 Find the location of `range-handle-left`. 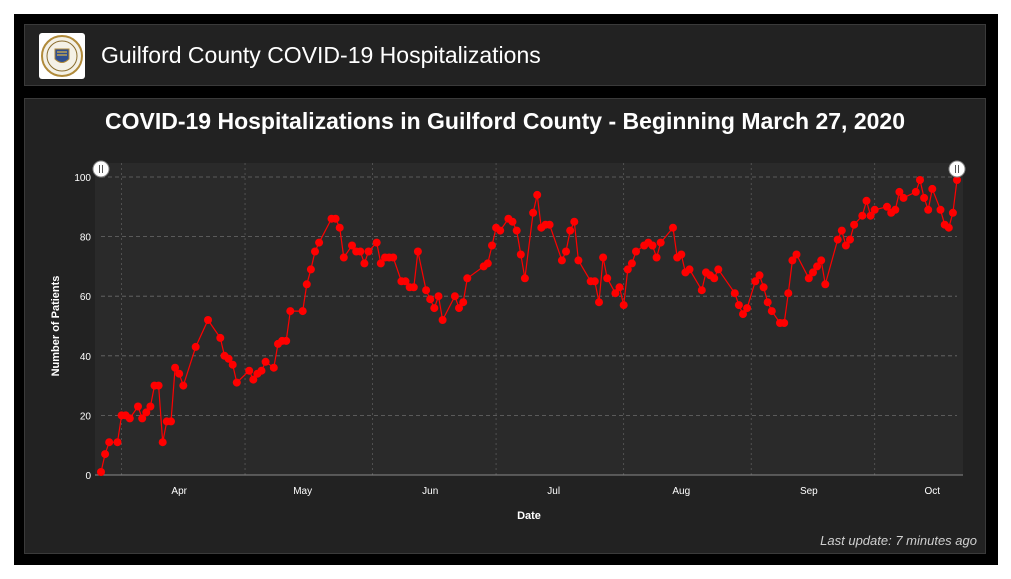

range-handle-left is located at coordinates (101, 169).